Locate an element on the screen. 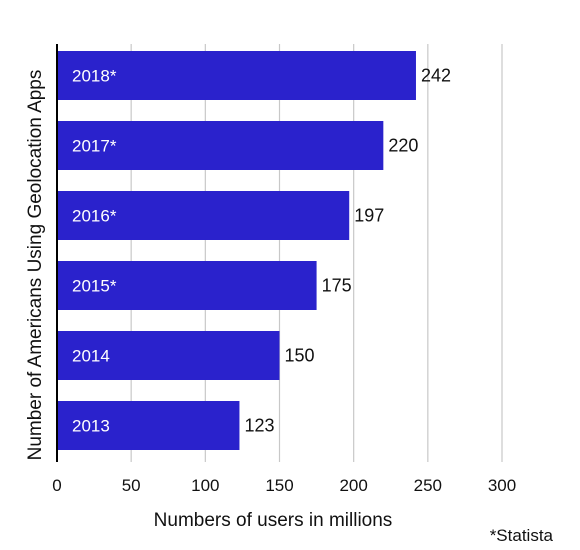 Image resolution: width=580 pixels, height=550 pixels. x-tick-label: 0 is located at coordinates (56, 485).